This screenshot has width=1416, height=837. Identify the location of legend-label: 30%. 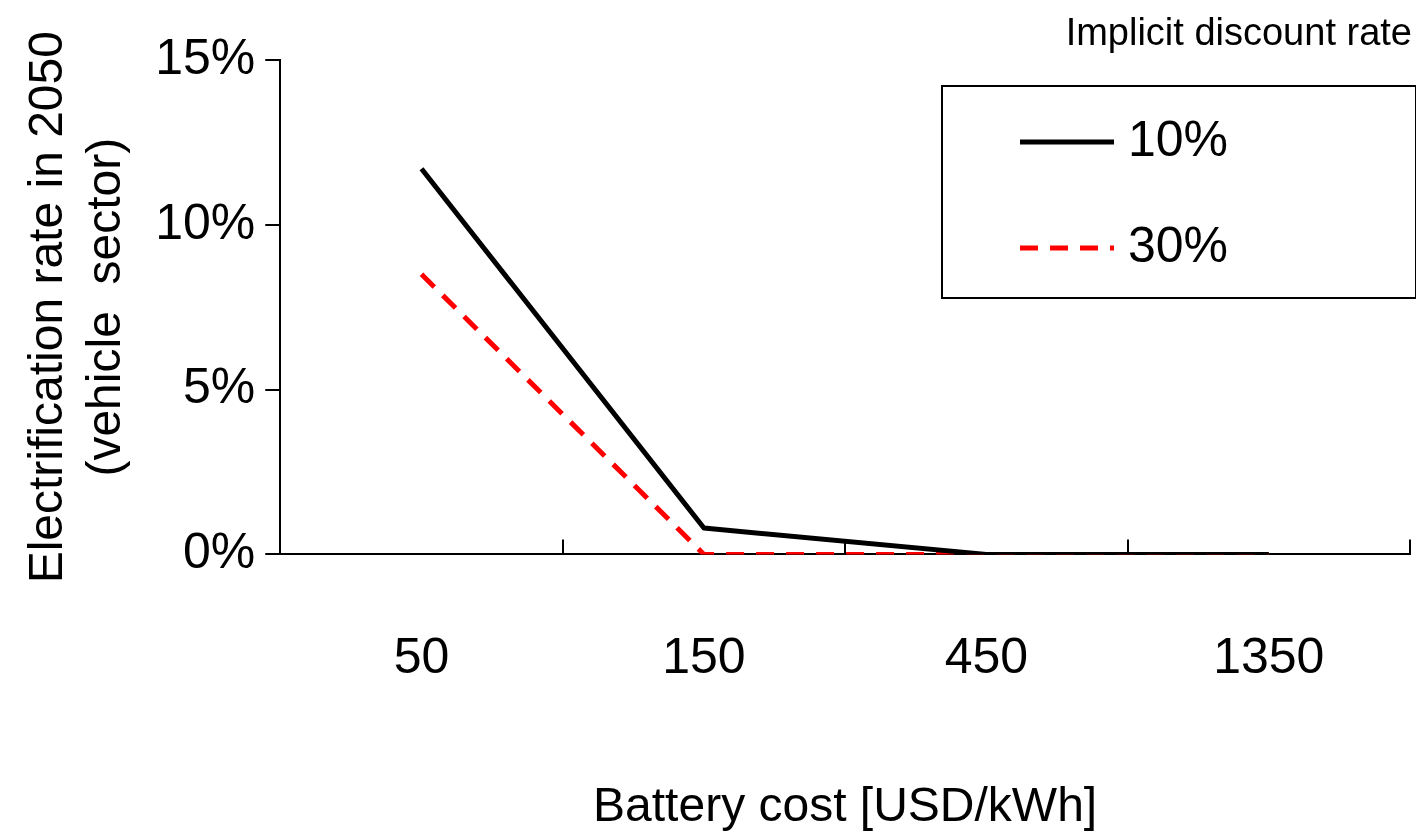
(1178, 244).